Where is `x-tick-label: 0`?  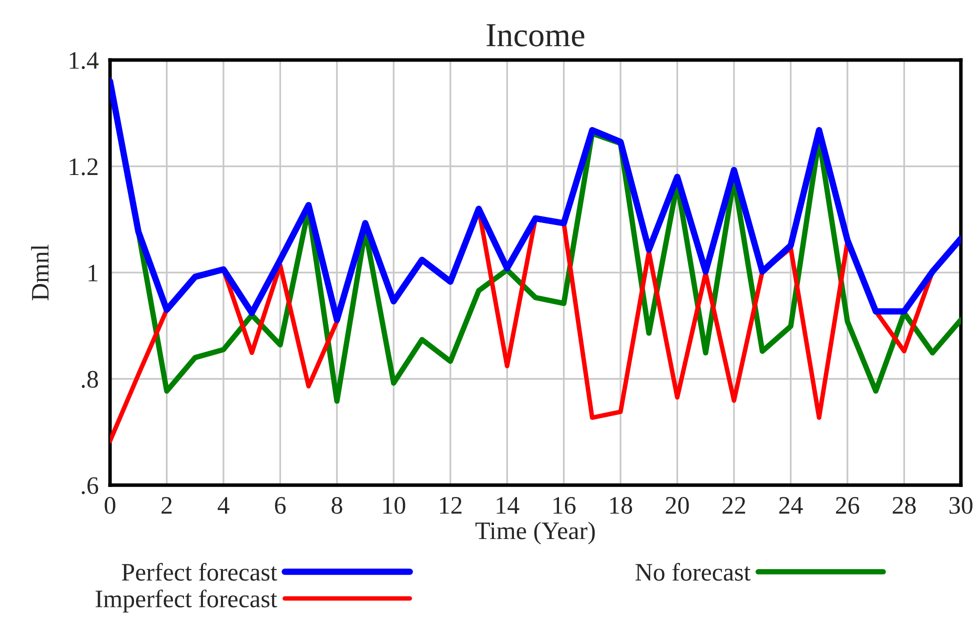 x-tick-label: 0 is located at coordinates (110, 505).